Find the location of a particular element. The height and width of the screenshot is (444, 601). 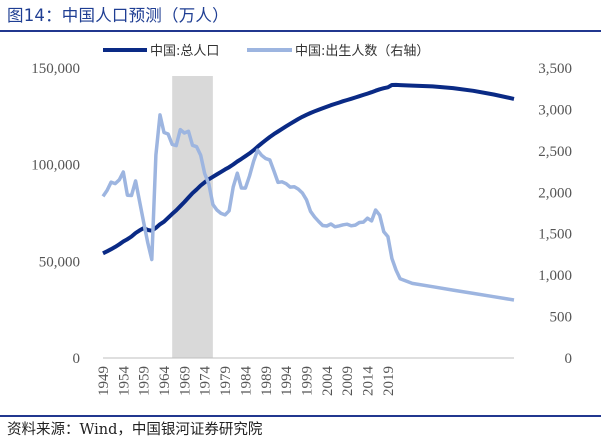

x-tick-label: 1979 is located at coordinates (226, 381).